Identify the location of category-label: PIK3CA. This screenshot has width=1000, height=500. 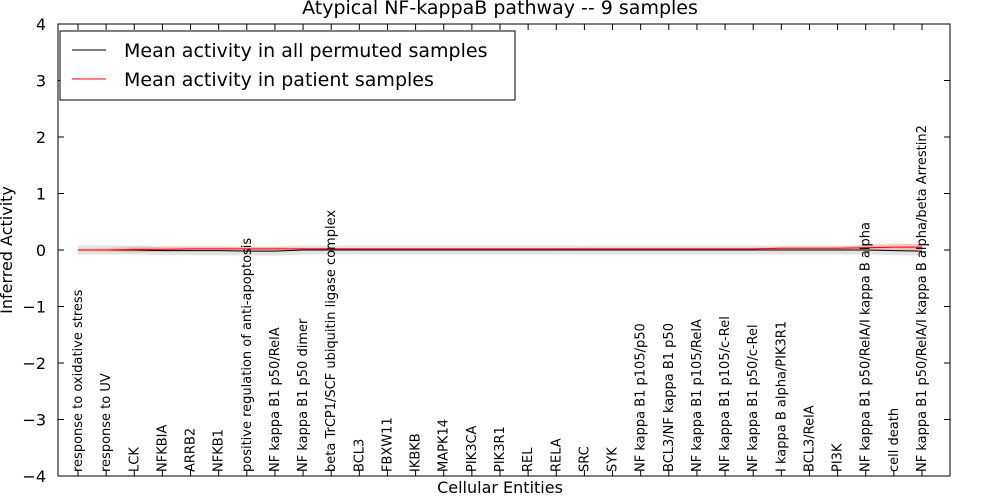
(472, 448).